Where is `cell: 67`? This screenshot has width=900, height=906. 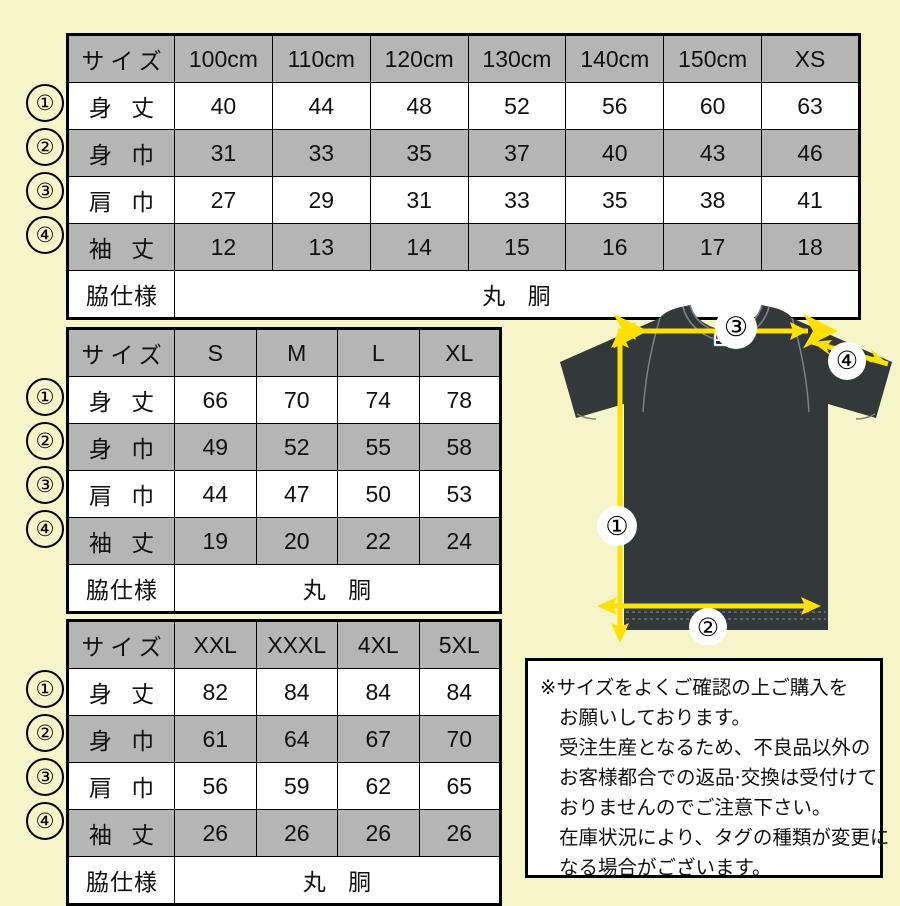 cell: 67 is located at coordinates (378, 739).